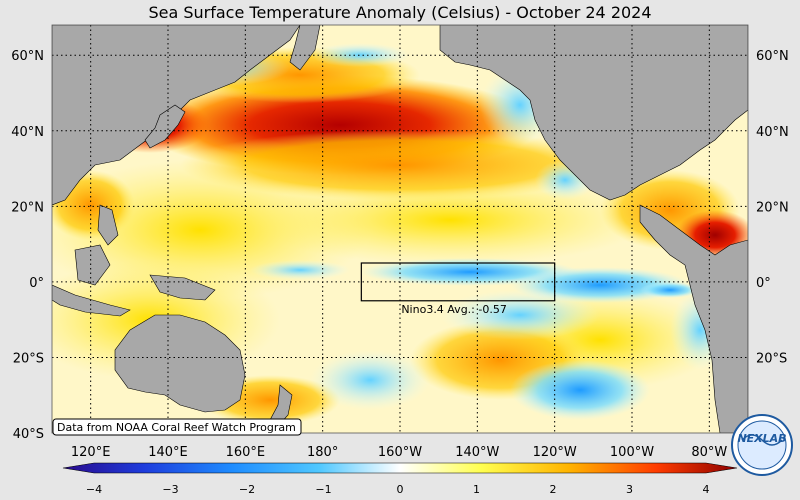 This screenshot has height=500, width=800. What do you see at coordinates (772, 245) in the screenshot?
I see `latitude-labels-right: 60°N40°N20°N0°20°S40°S` at bounding box center [772, 245].